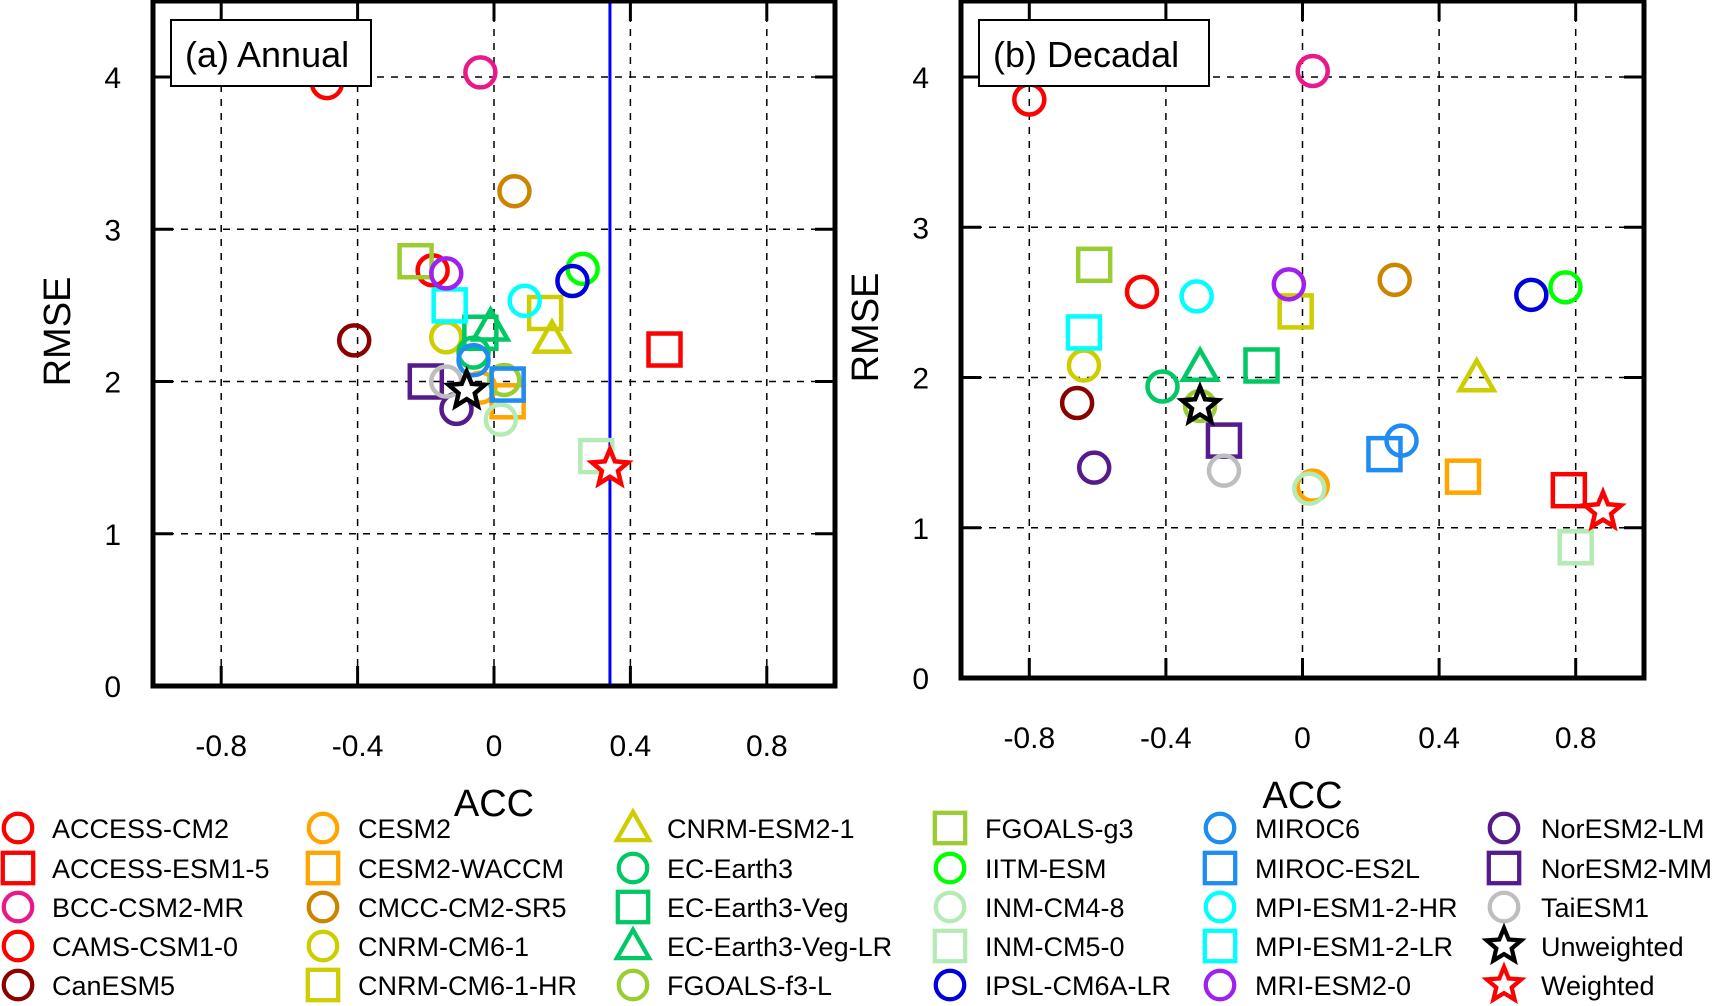 This screenshot has height=1006, width=1727. Describe the element at coordinates (135, 868) in the screenshot. I see `legend-item: ACCESS-ESM1-5` at that location.